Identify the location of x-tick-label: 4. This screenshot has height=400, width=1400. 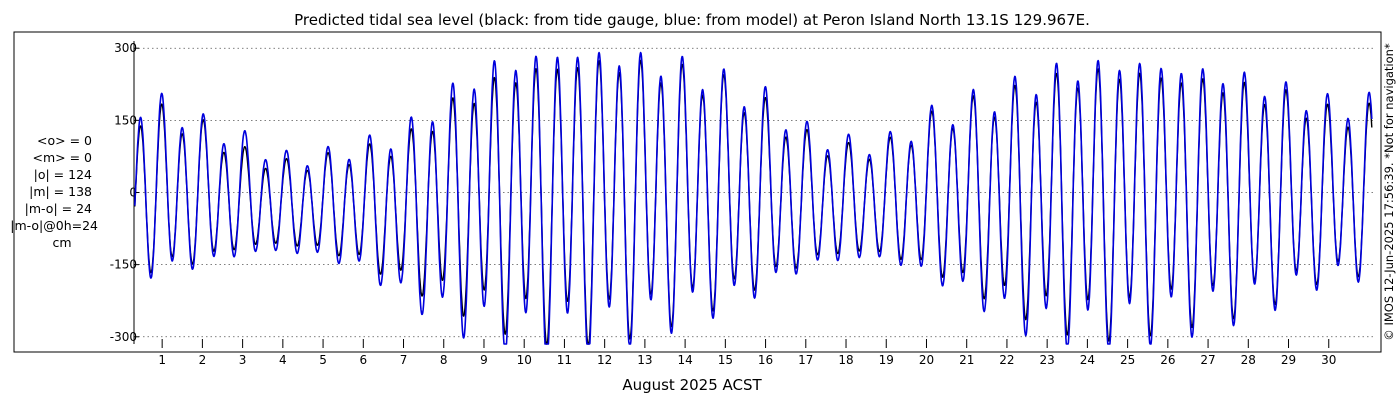
(283, 360).